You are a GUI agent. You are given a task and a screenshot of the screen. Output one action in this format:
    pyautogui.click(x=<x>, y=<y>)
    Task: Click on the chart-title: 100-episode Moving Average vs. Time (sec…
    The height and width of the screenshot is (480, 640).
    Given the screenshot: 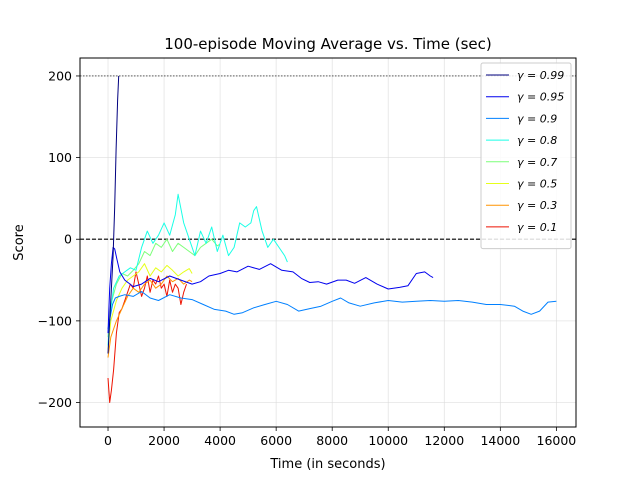 What is the action you would take?
    pyautogui.click(x=328, y=44)
    